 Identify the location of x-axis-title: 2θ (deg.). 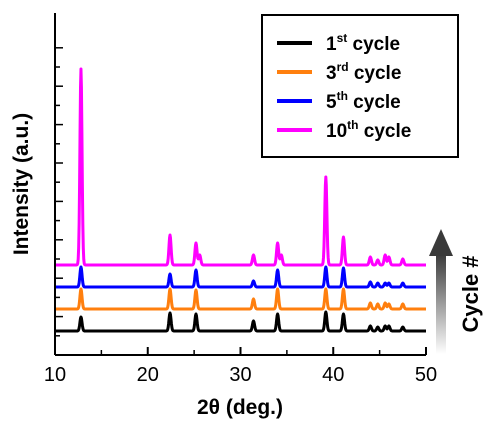
(240, 407).